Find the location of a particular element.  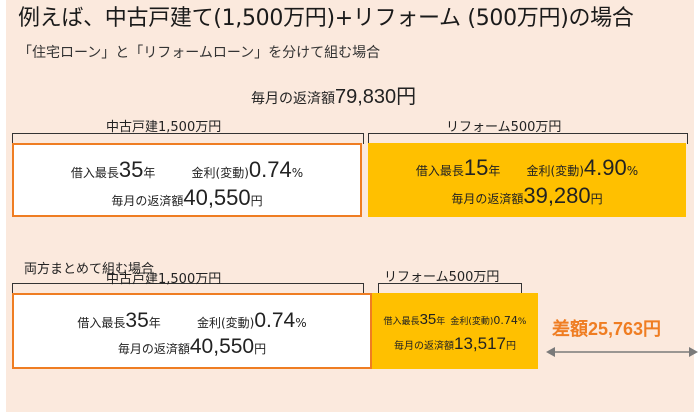

rate-value: 4.90 is located at coordinates (605, 167).